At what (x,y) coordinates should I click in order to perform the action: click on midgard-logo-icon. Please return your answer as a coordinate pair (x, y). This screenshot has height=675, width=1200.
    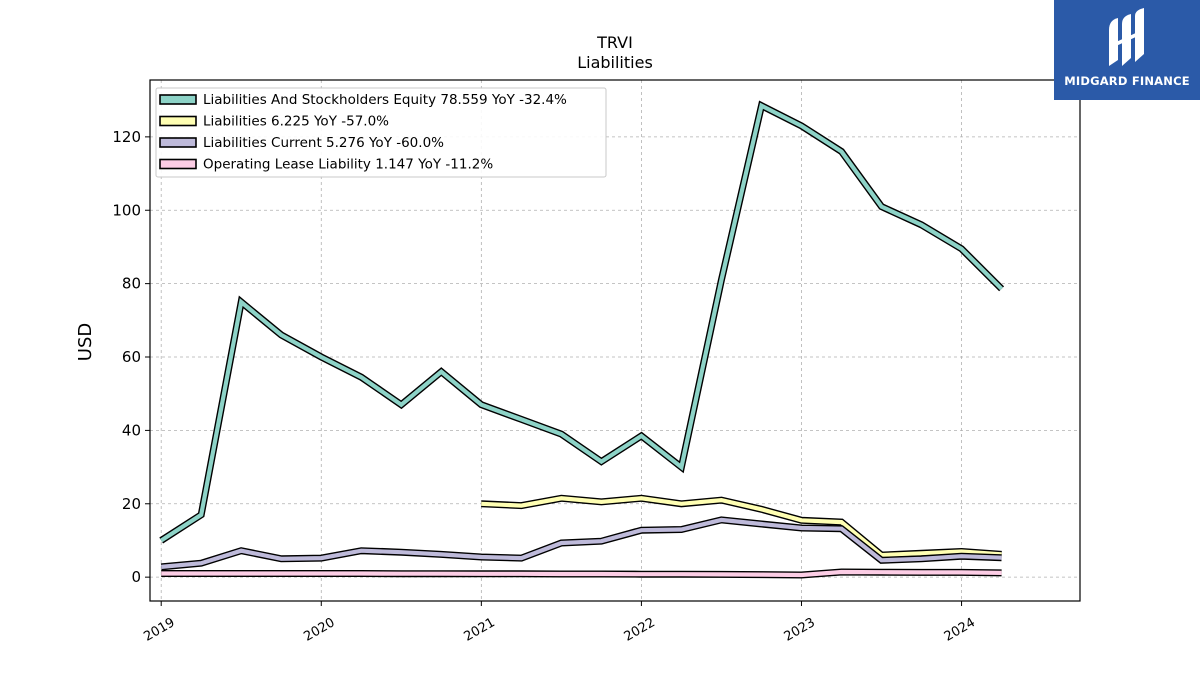
    Looking at the image, I should click on (1126, 37).